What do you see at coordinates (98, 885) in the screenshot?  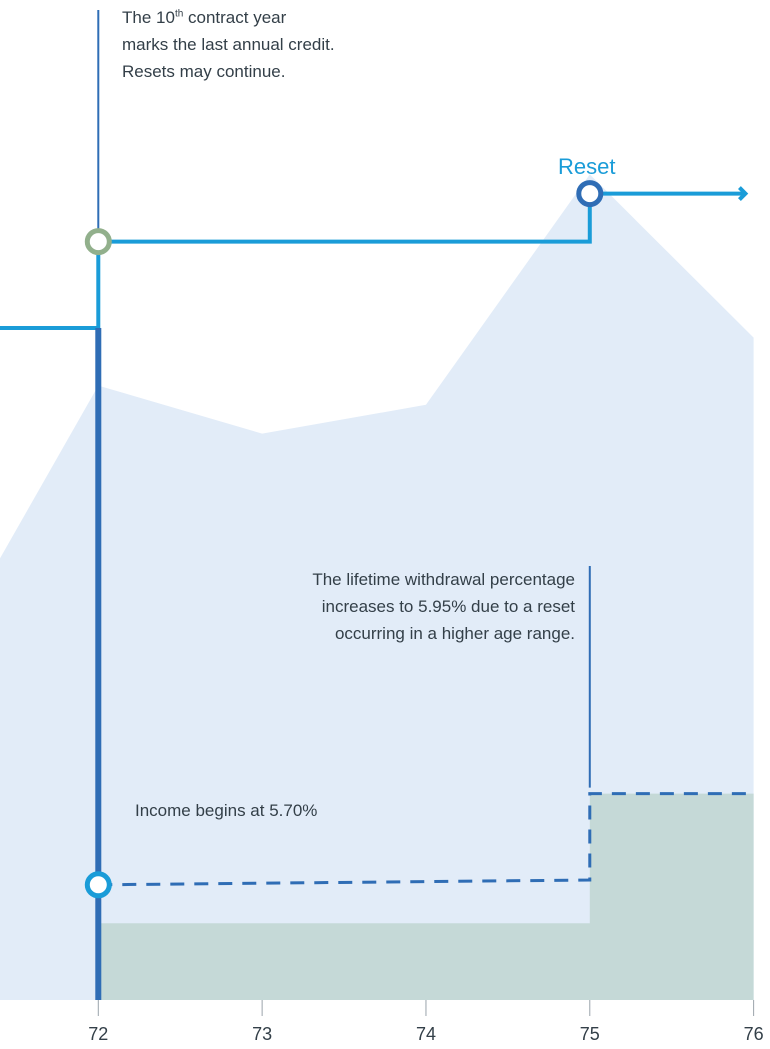 I see `income-begins-marker` at bounding box center [98, 885].